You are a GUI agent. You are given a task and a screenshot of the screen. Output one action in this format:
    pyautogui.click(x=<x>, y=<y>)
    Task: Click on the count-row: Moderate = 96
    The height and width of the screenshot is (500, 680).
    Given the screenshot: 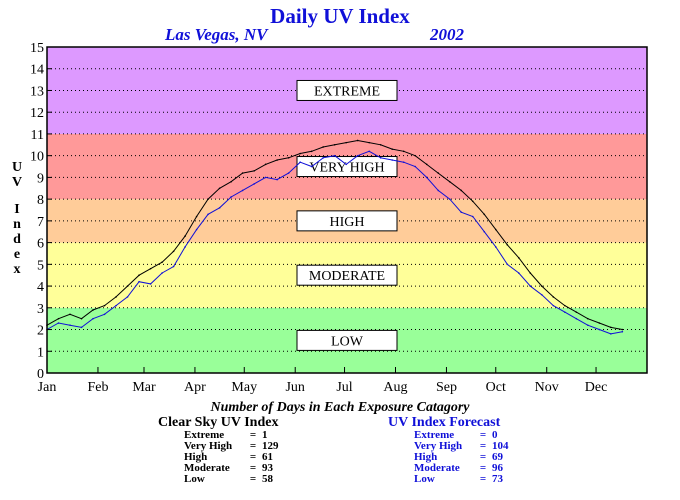 What is the action you would take?
    pyautogui.click(x=461, y=468)
    